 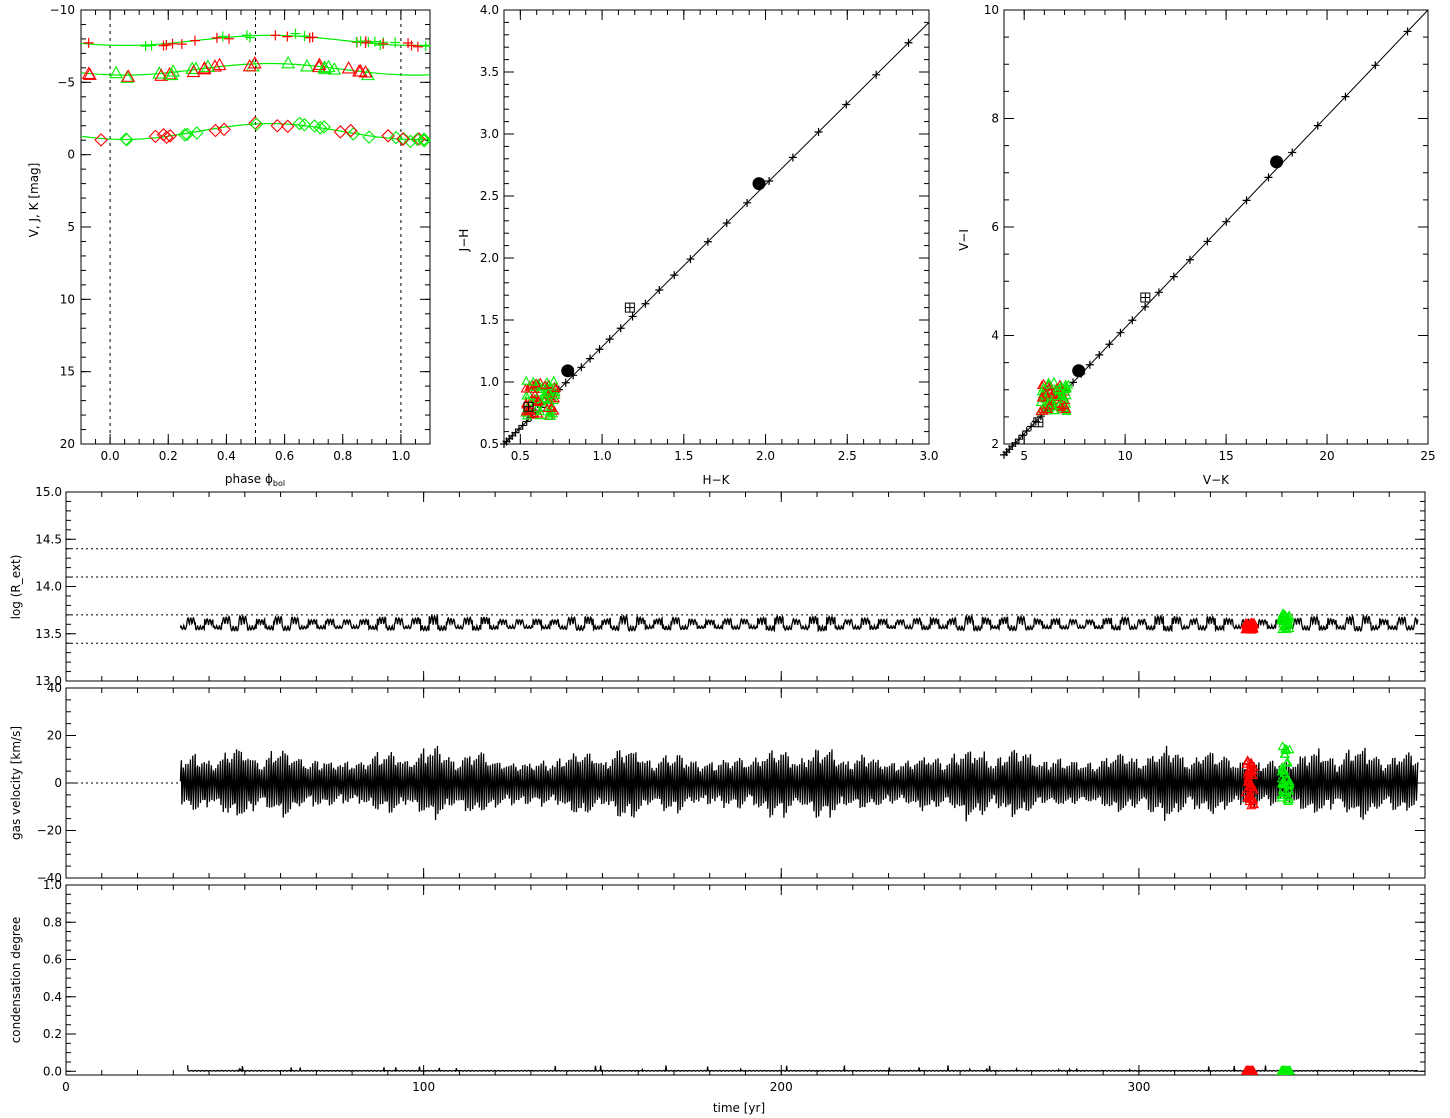 I want to click on 0-xtick-label: 0.2, so click(x=168, y=456).